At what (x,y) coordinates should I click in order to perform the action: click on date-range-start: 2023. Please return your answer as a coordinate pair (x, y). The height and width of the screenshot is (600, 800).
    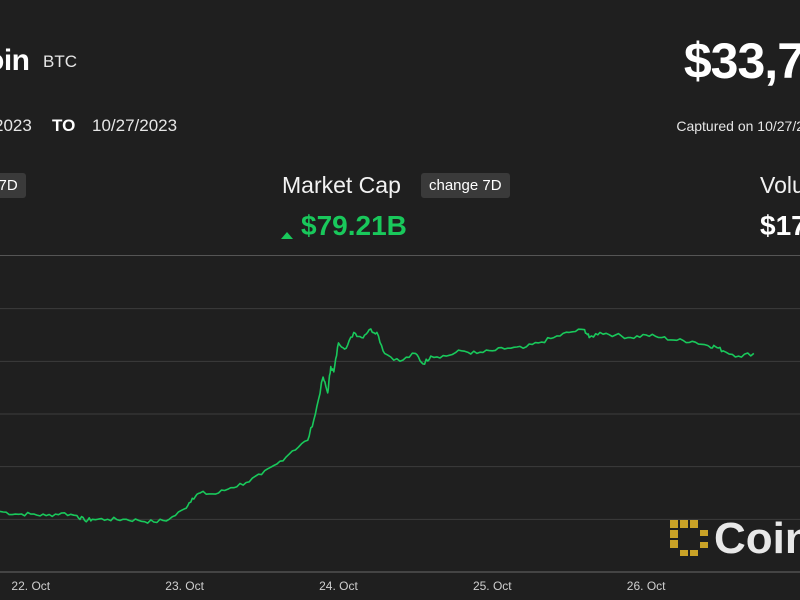
    Looking at the image, I should click on (16, 125).